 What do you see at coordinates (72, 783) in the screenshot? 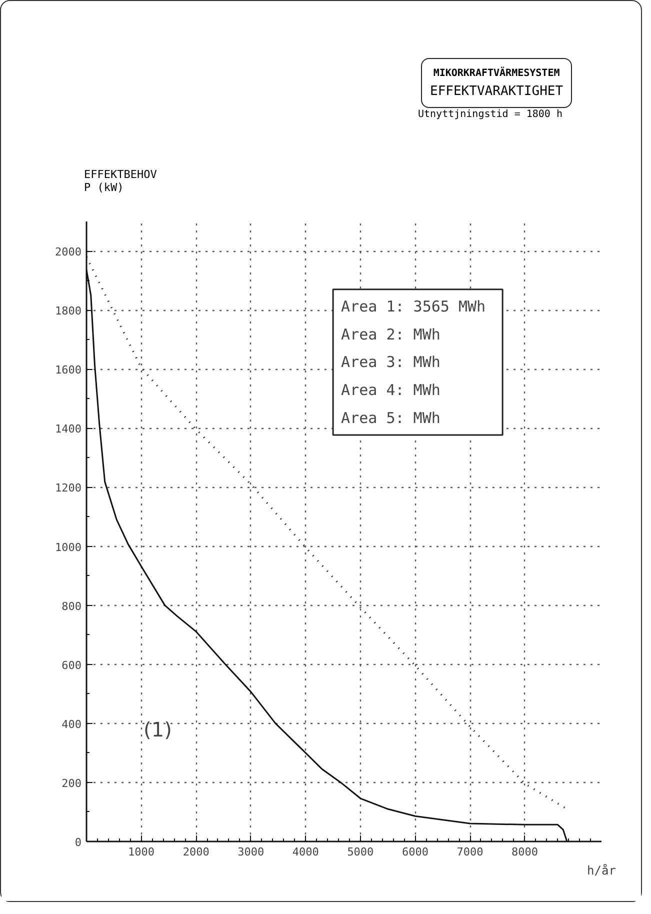
I see `y-tick-label: 200` at bounding box center [72, 783].